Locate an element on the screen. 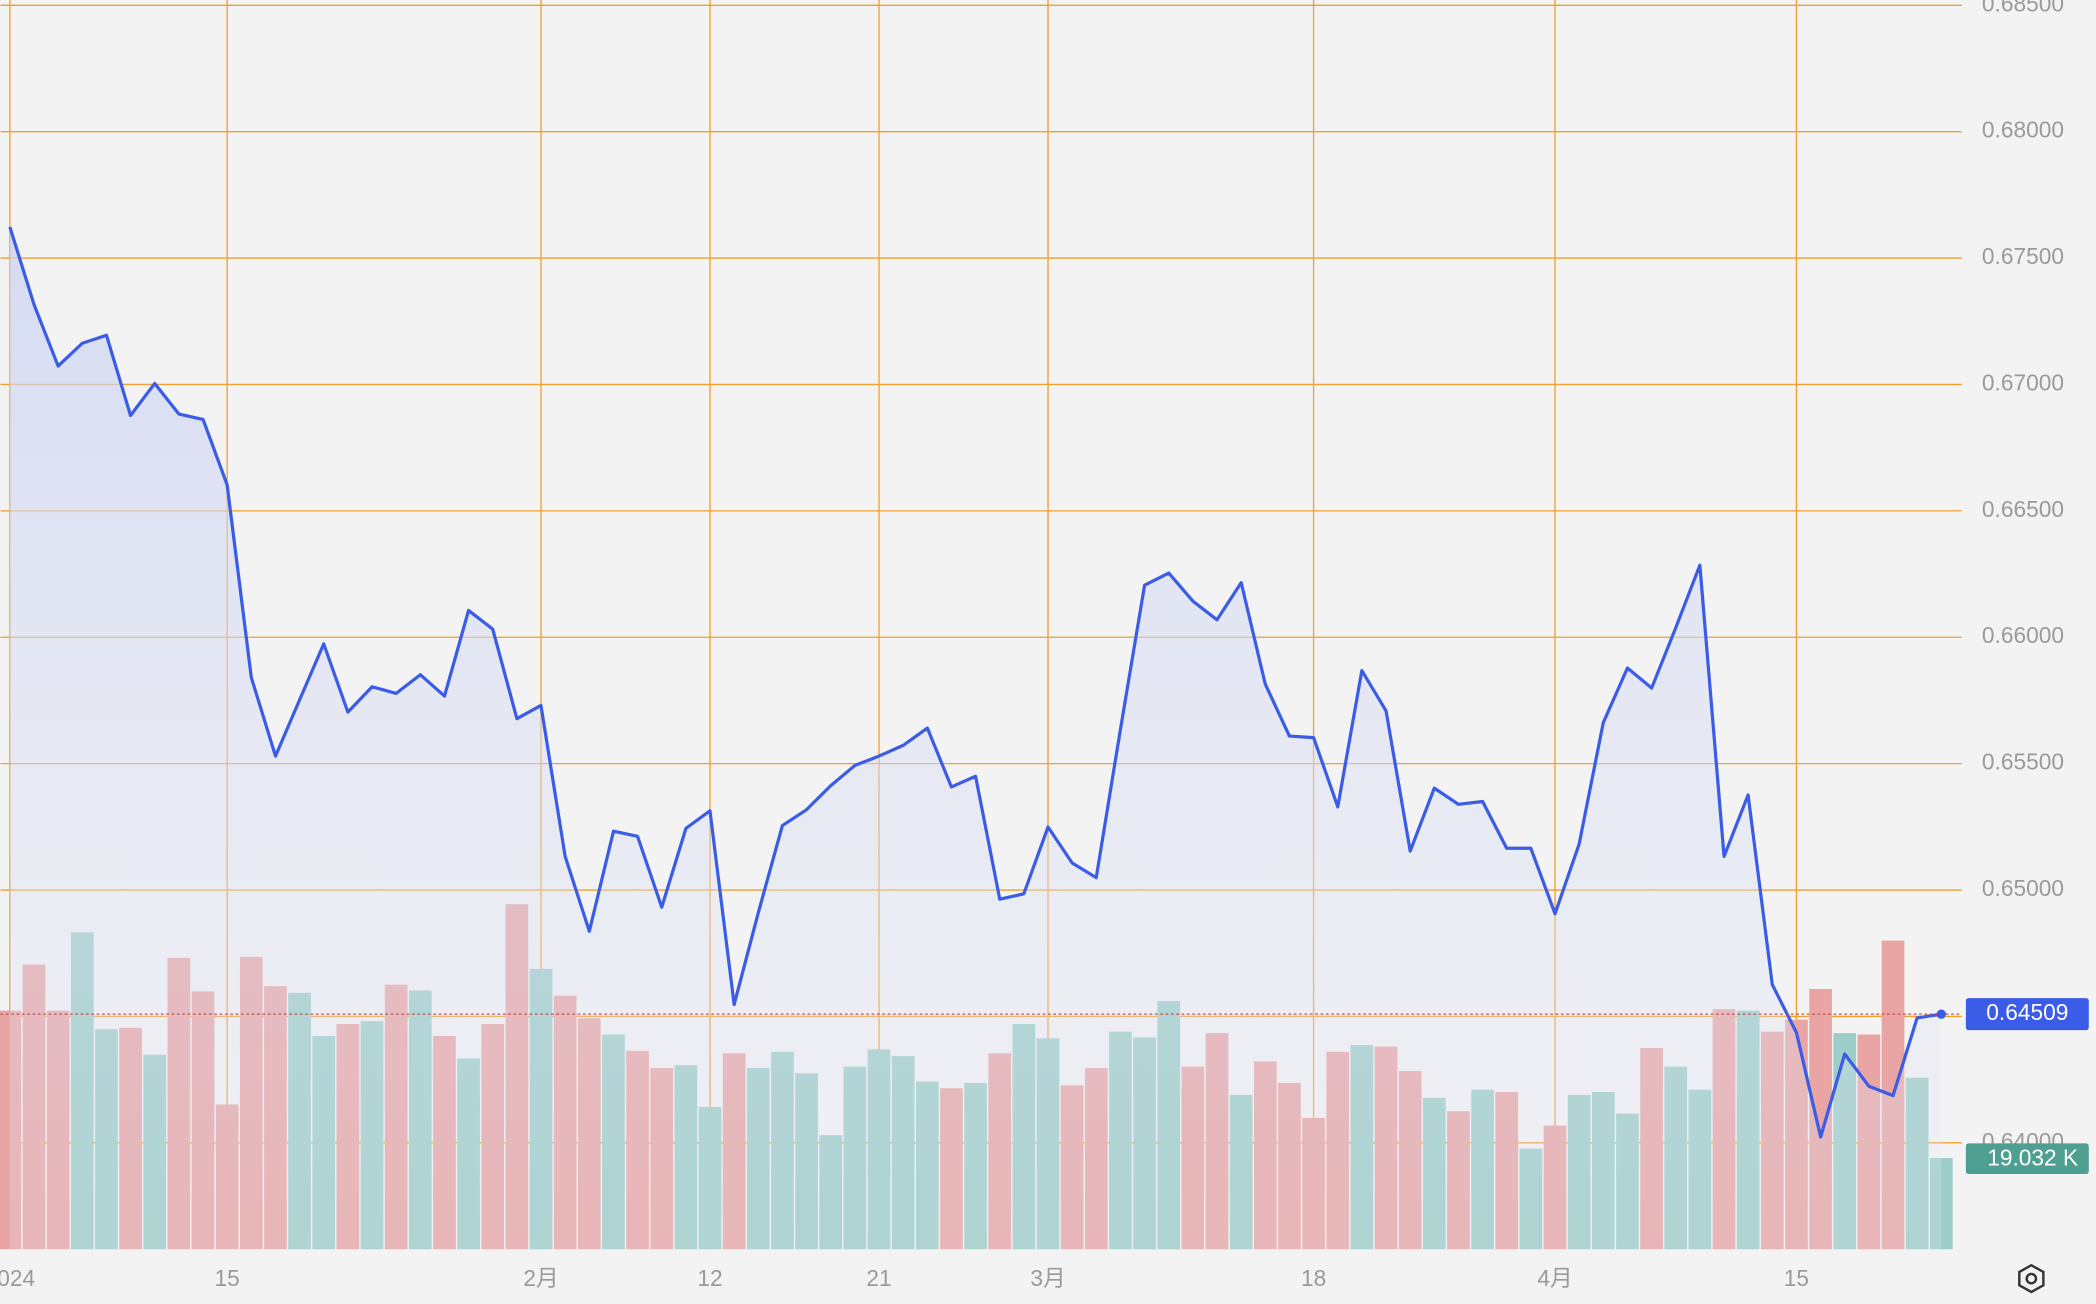  volume-label: 19.032 K is located at coordinates (2032, 1157).